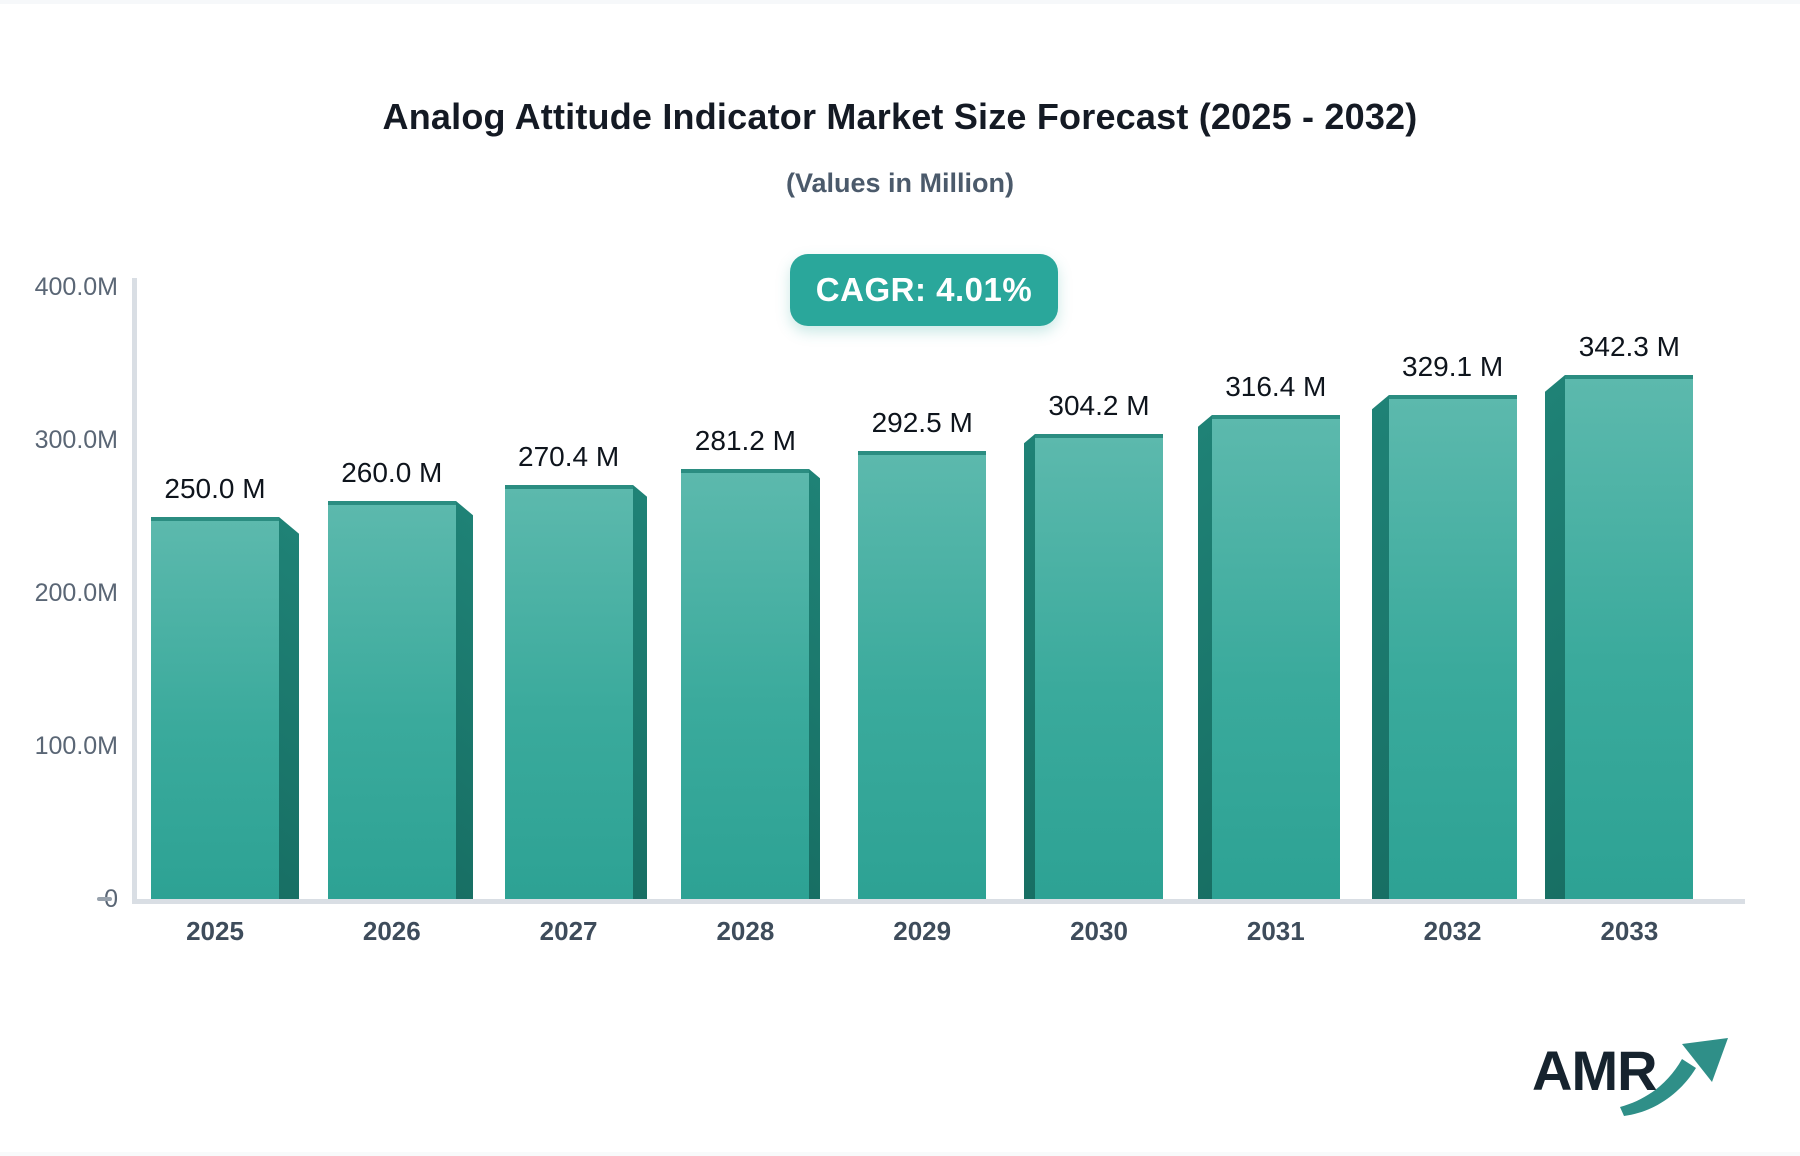 The height and width of the screenshot is (1156, 1800). What do you see at coordinates (1276, 386) in the screenshot?
I see `bar-value-label: 316.4 M` at bounding box center [1276, 386].